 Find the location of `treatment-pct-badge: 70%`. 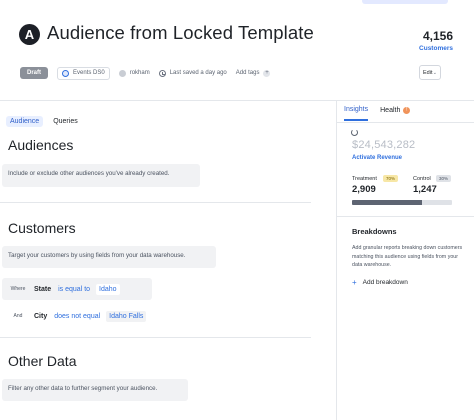

treatment-pct-badge: 70% is located at coordinates (391, 178).